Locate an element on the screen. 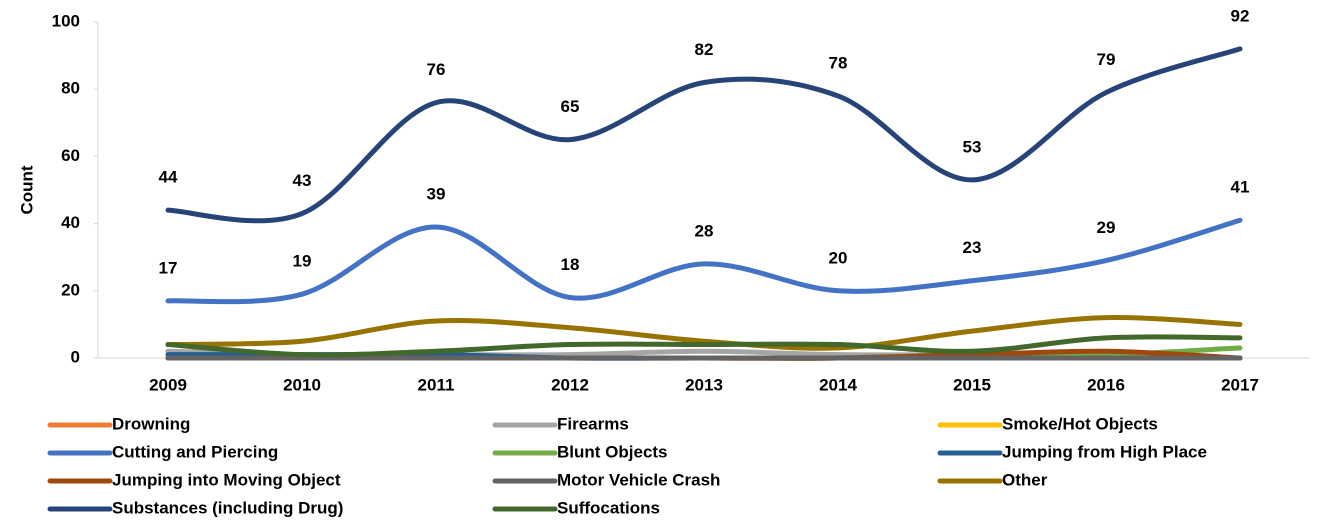 Image resolution: width=1321 pixels, height=528 pixels. data-label: 41 is located at coordinates (1240, 187).